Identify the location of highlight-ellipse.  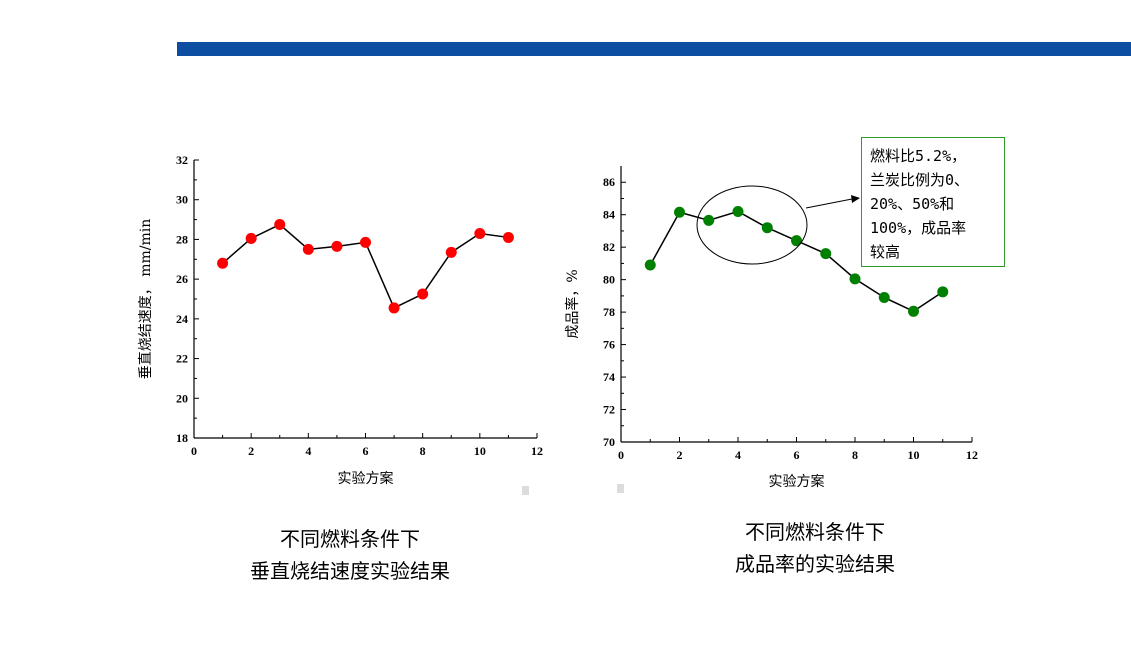
(752, 225).